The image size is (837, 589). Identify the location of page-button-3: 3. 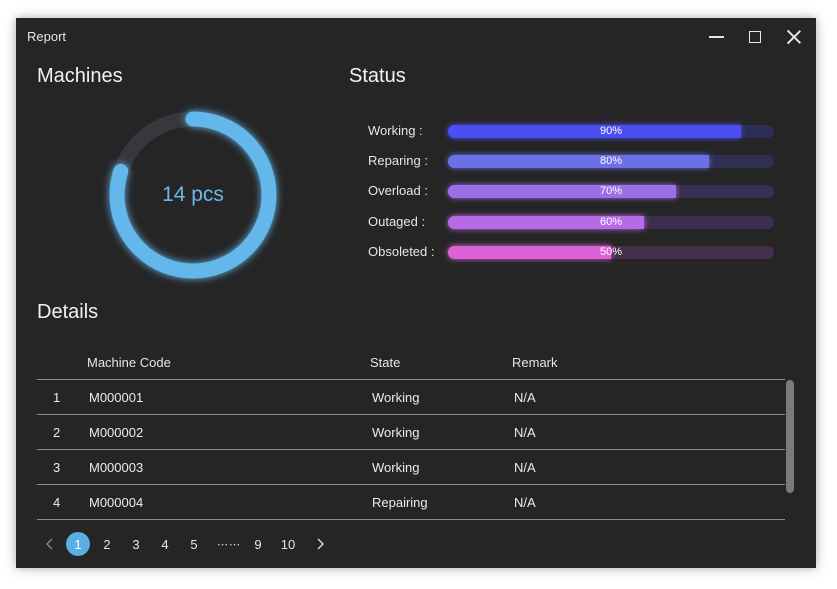
(136, 544).